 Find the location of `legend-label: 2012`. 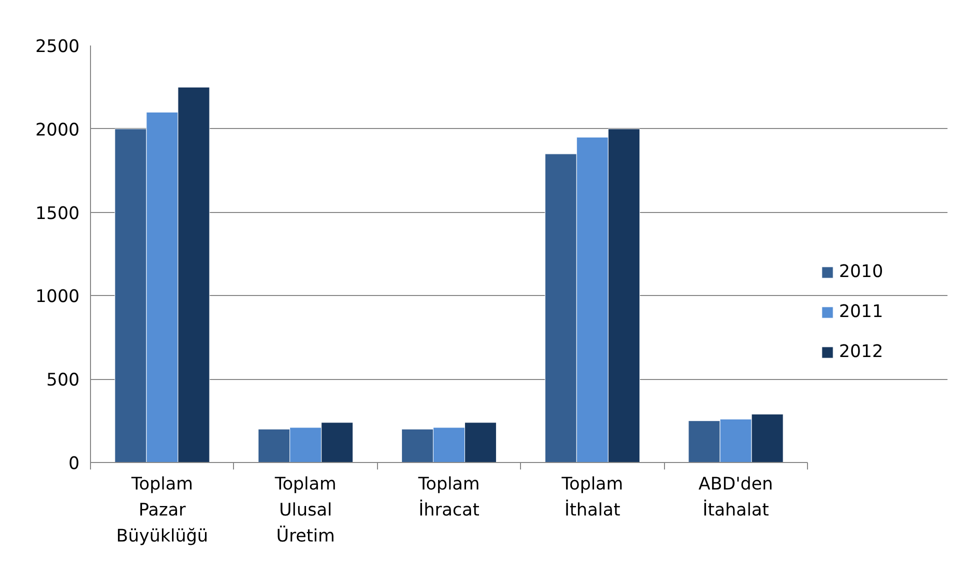

legend-label: 2012 is located at coordinates (861, 352).